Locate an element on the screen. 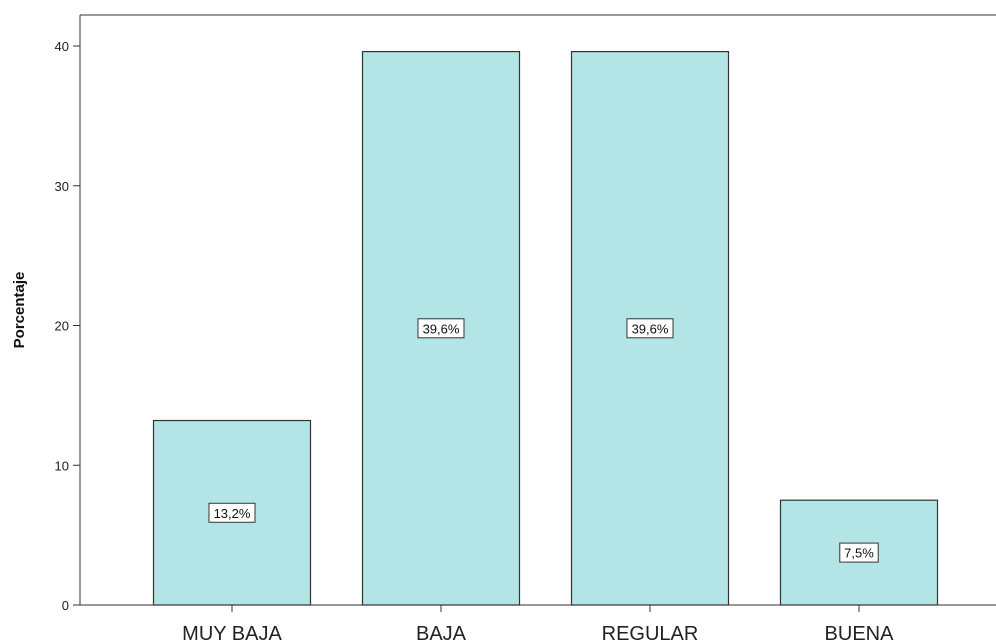  x-tick-label: BAJA is located at coordinates (441, 633).